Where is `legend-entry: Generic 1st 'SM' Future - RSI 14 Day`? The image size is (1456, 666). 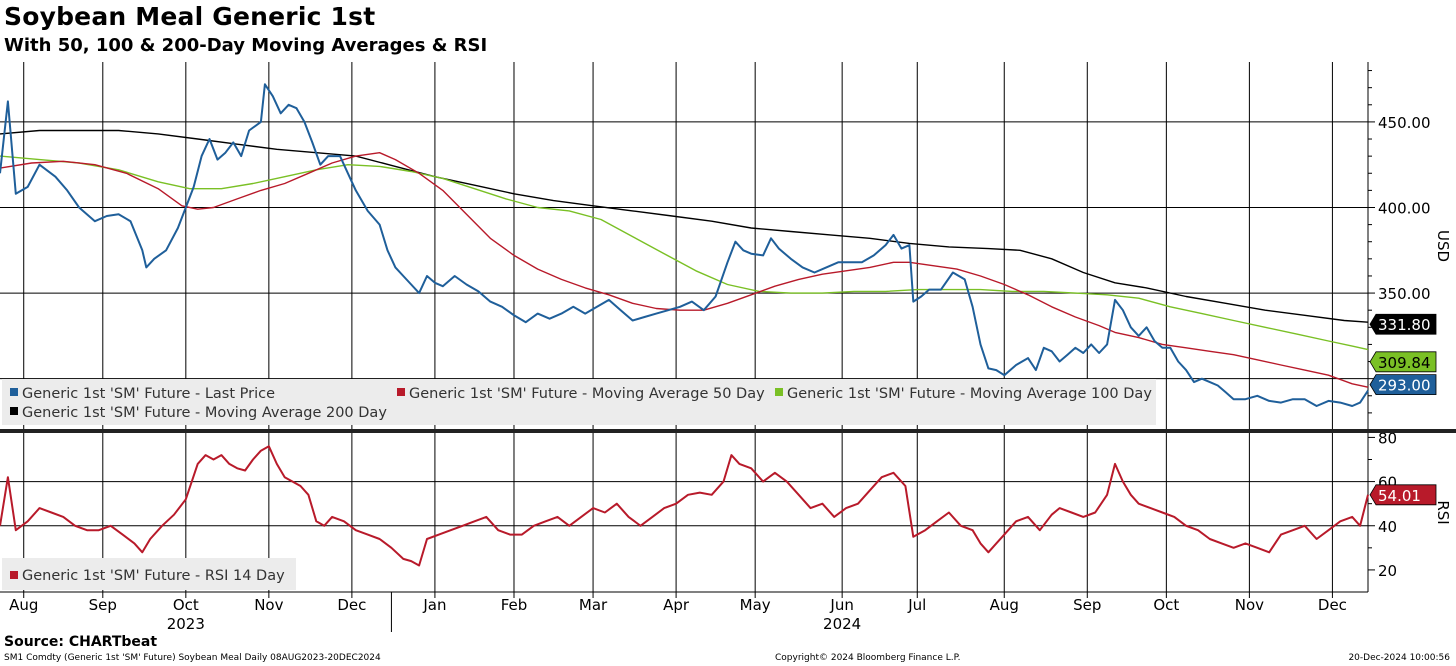
legend-entry: Generic 1st 'SM' Future - RSI 14 Day is located at coordinates (153, 576).